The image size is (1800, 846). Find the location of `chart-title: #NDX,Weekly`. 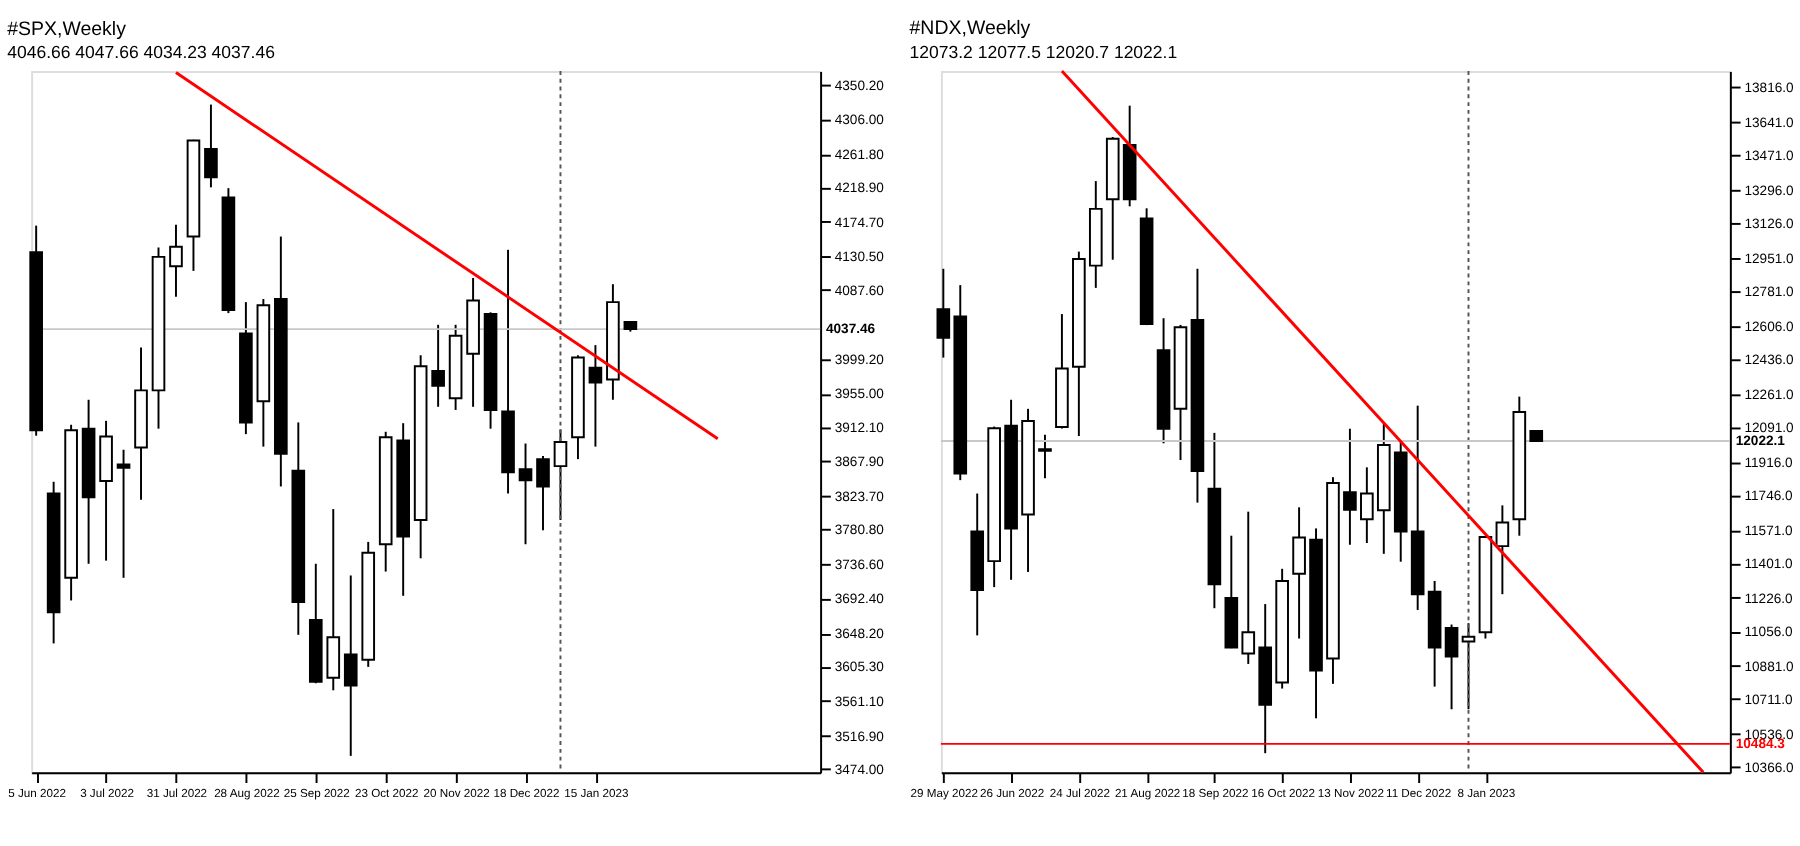

chart-title: #NDX,Weekly is located at coordinates (970, 29).